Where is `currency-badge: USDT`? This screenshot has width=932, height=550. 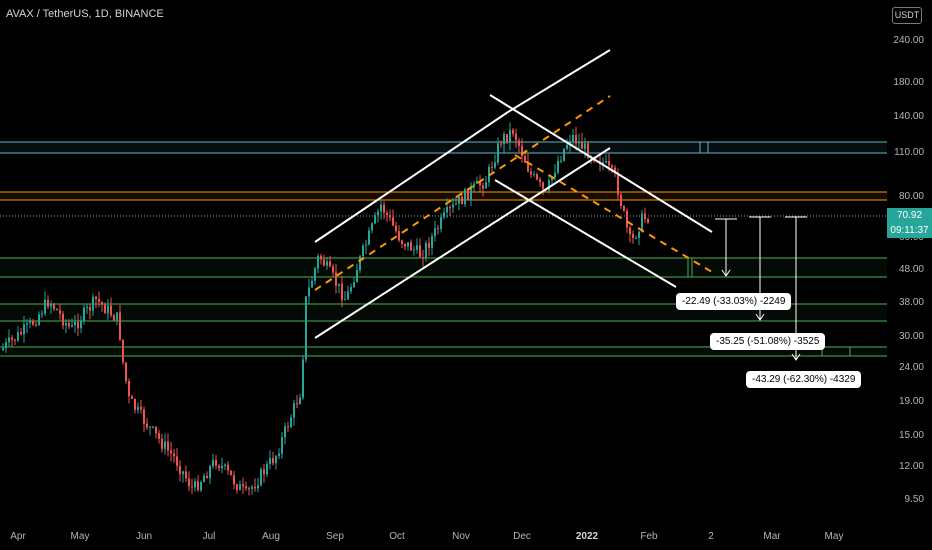 currency-badge: USDT is located at coordinates (907, 15).